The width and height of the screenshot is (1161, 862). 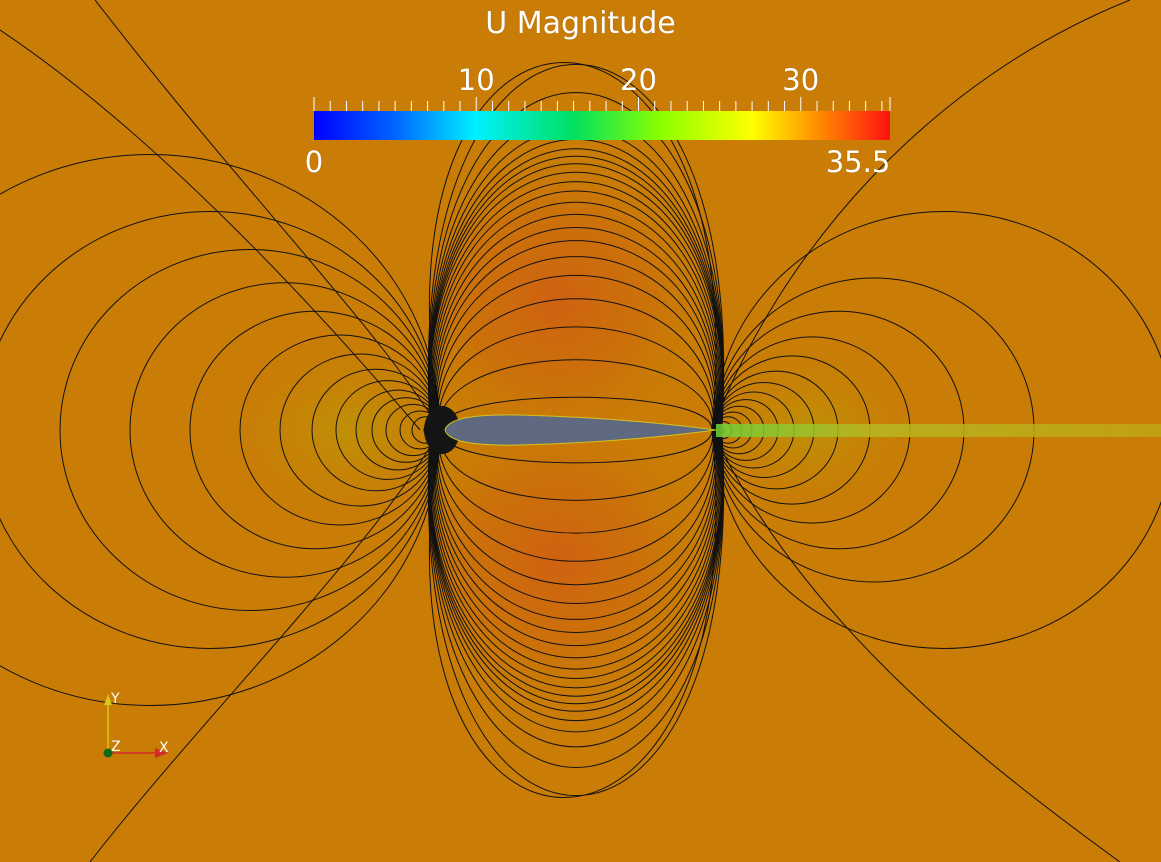 What do you see at coordinates (115, 699) in the screenshot?
I see `y-axis-label: Y` at bounding box center [115, 699].